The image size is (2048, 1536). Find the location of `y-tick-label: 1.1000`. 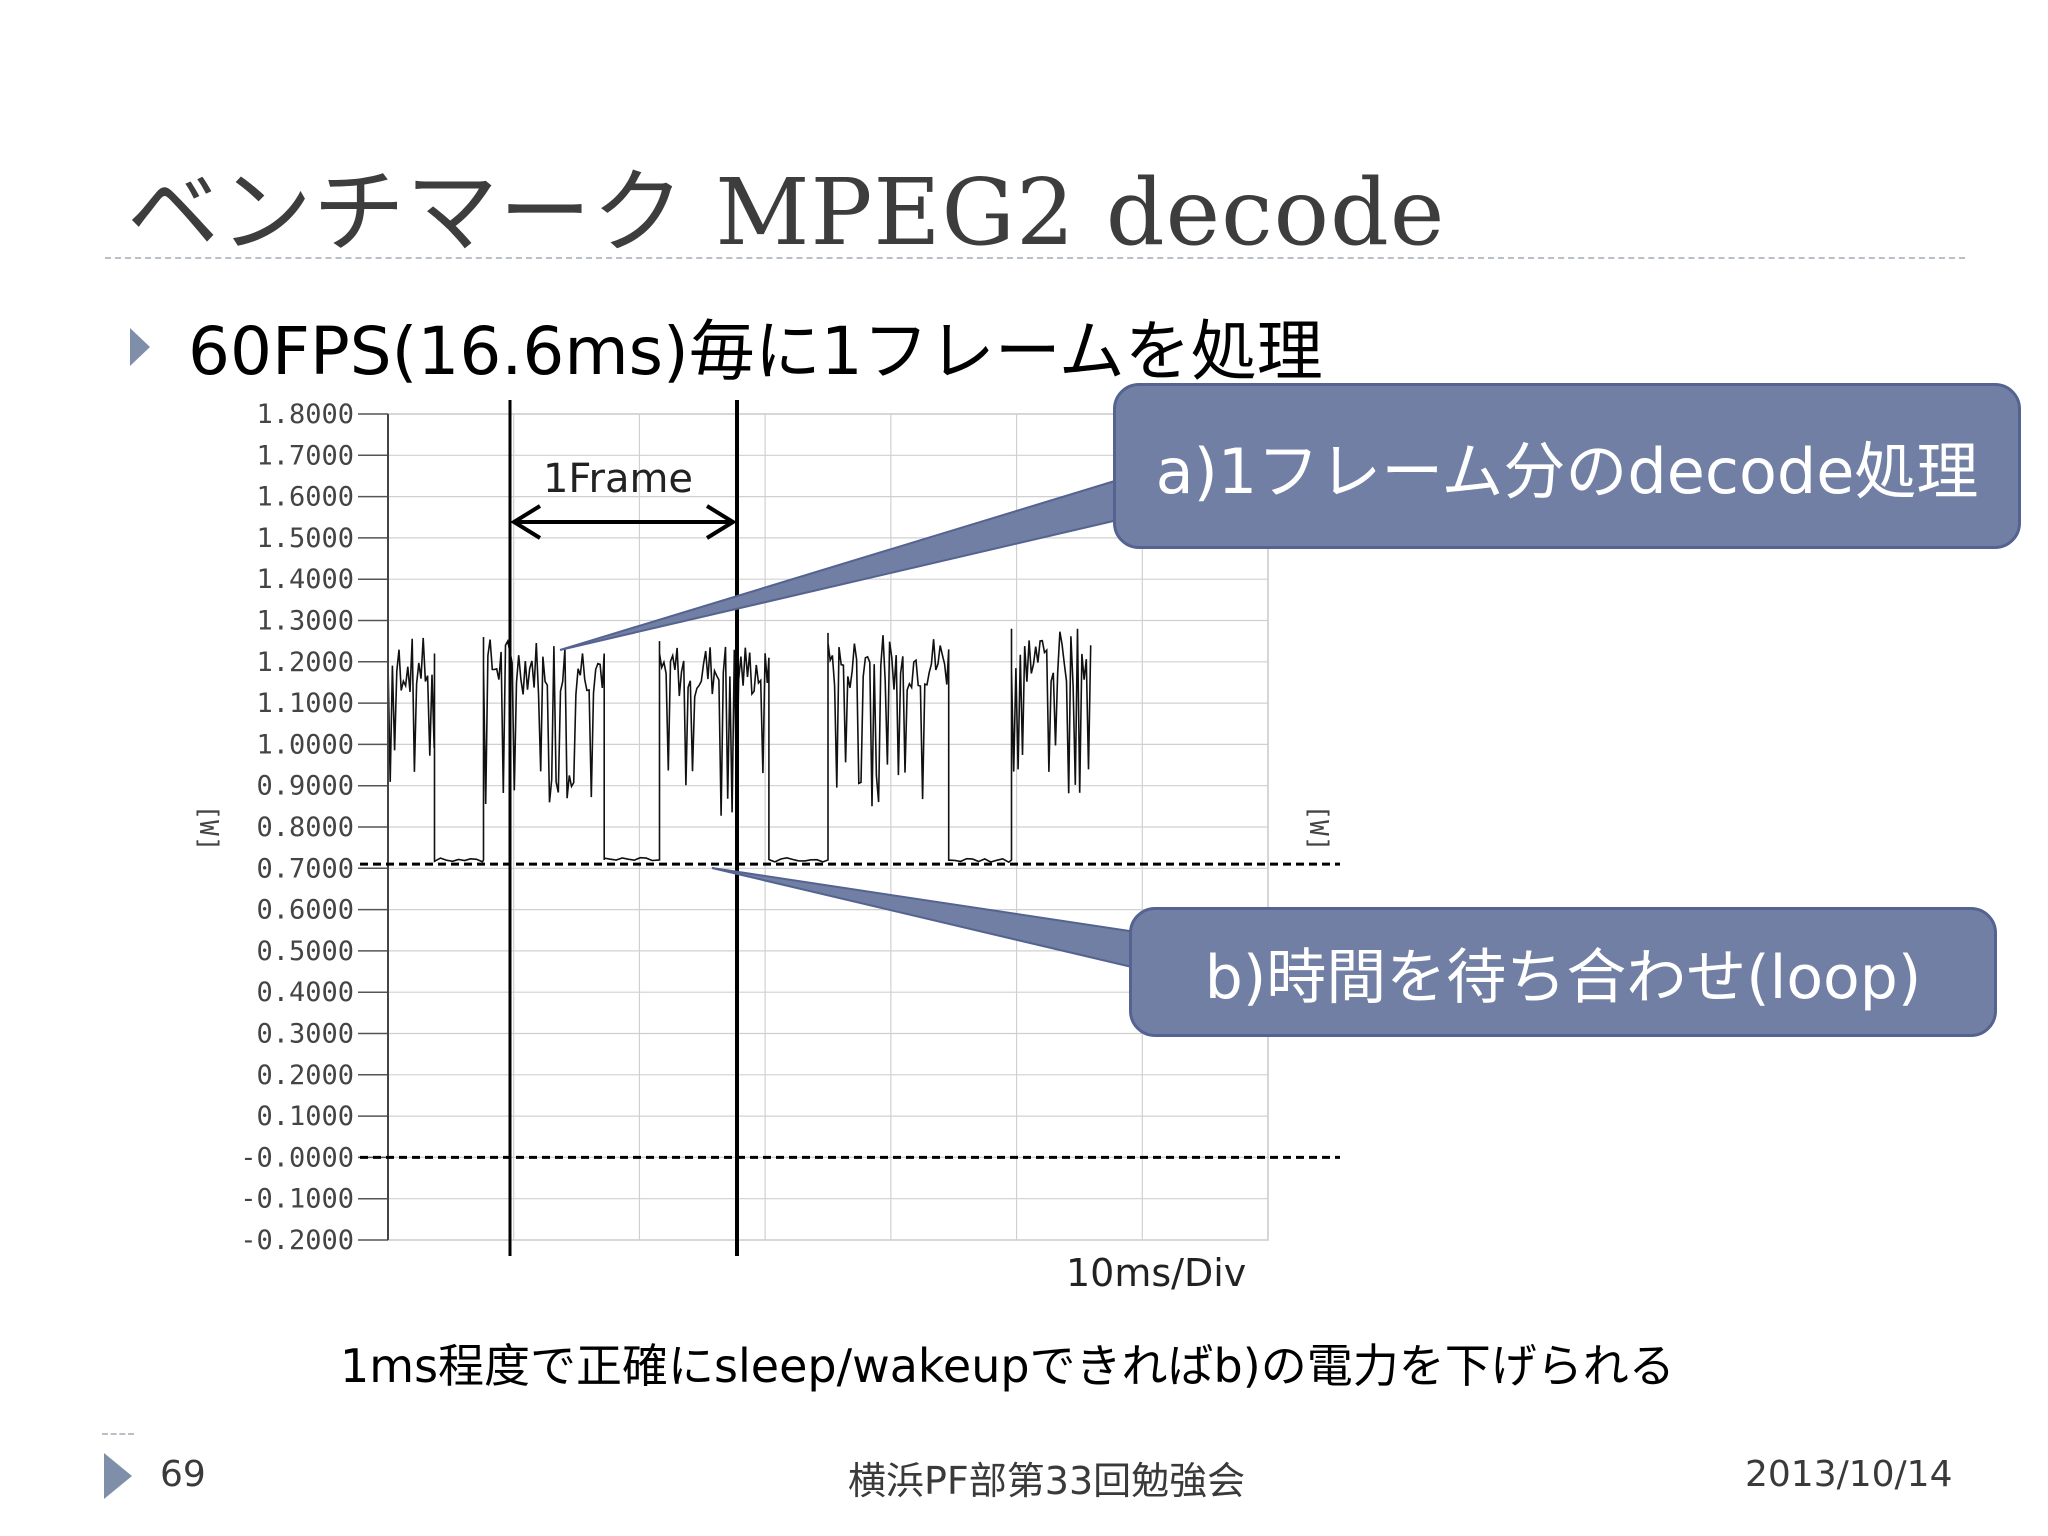

y-tick-label: 1.1000 is located at coordinates (305, 703).